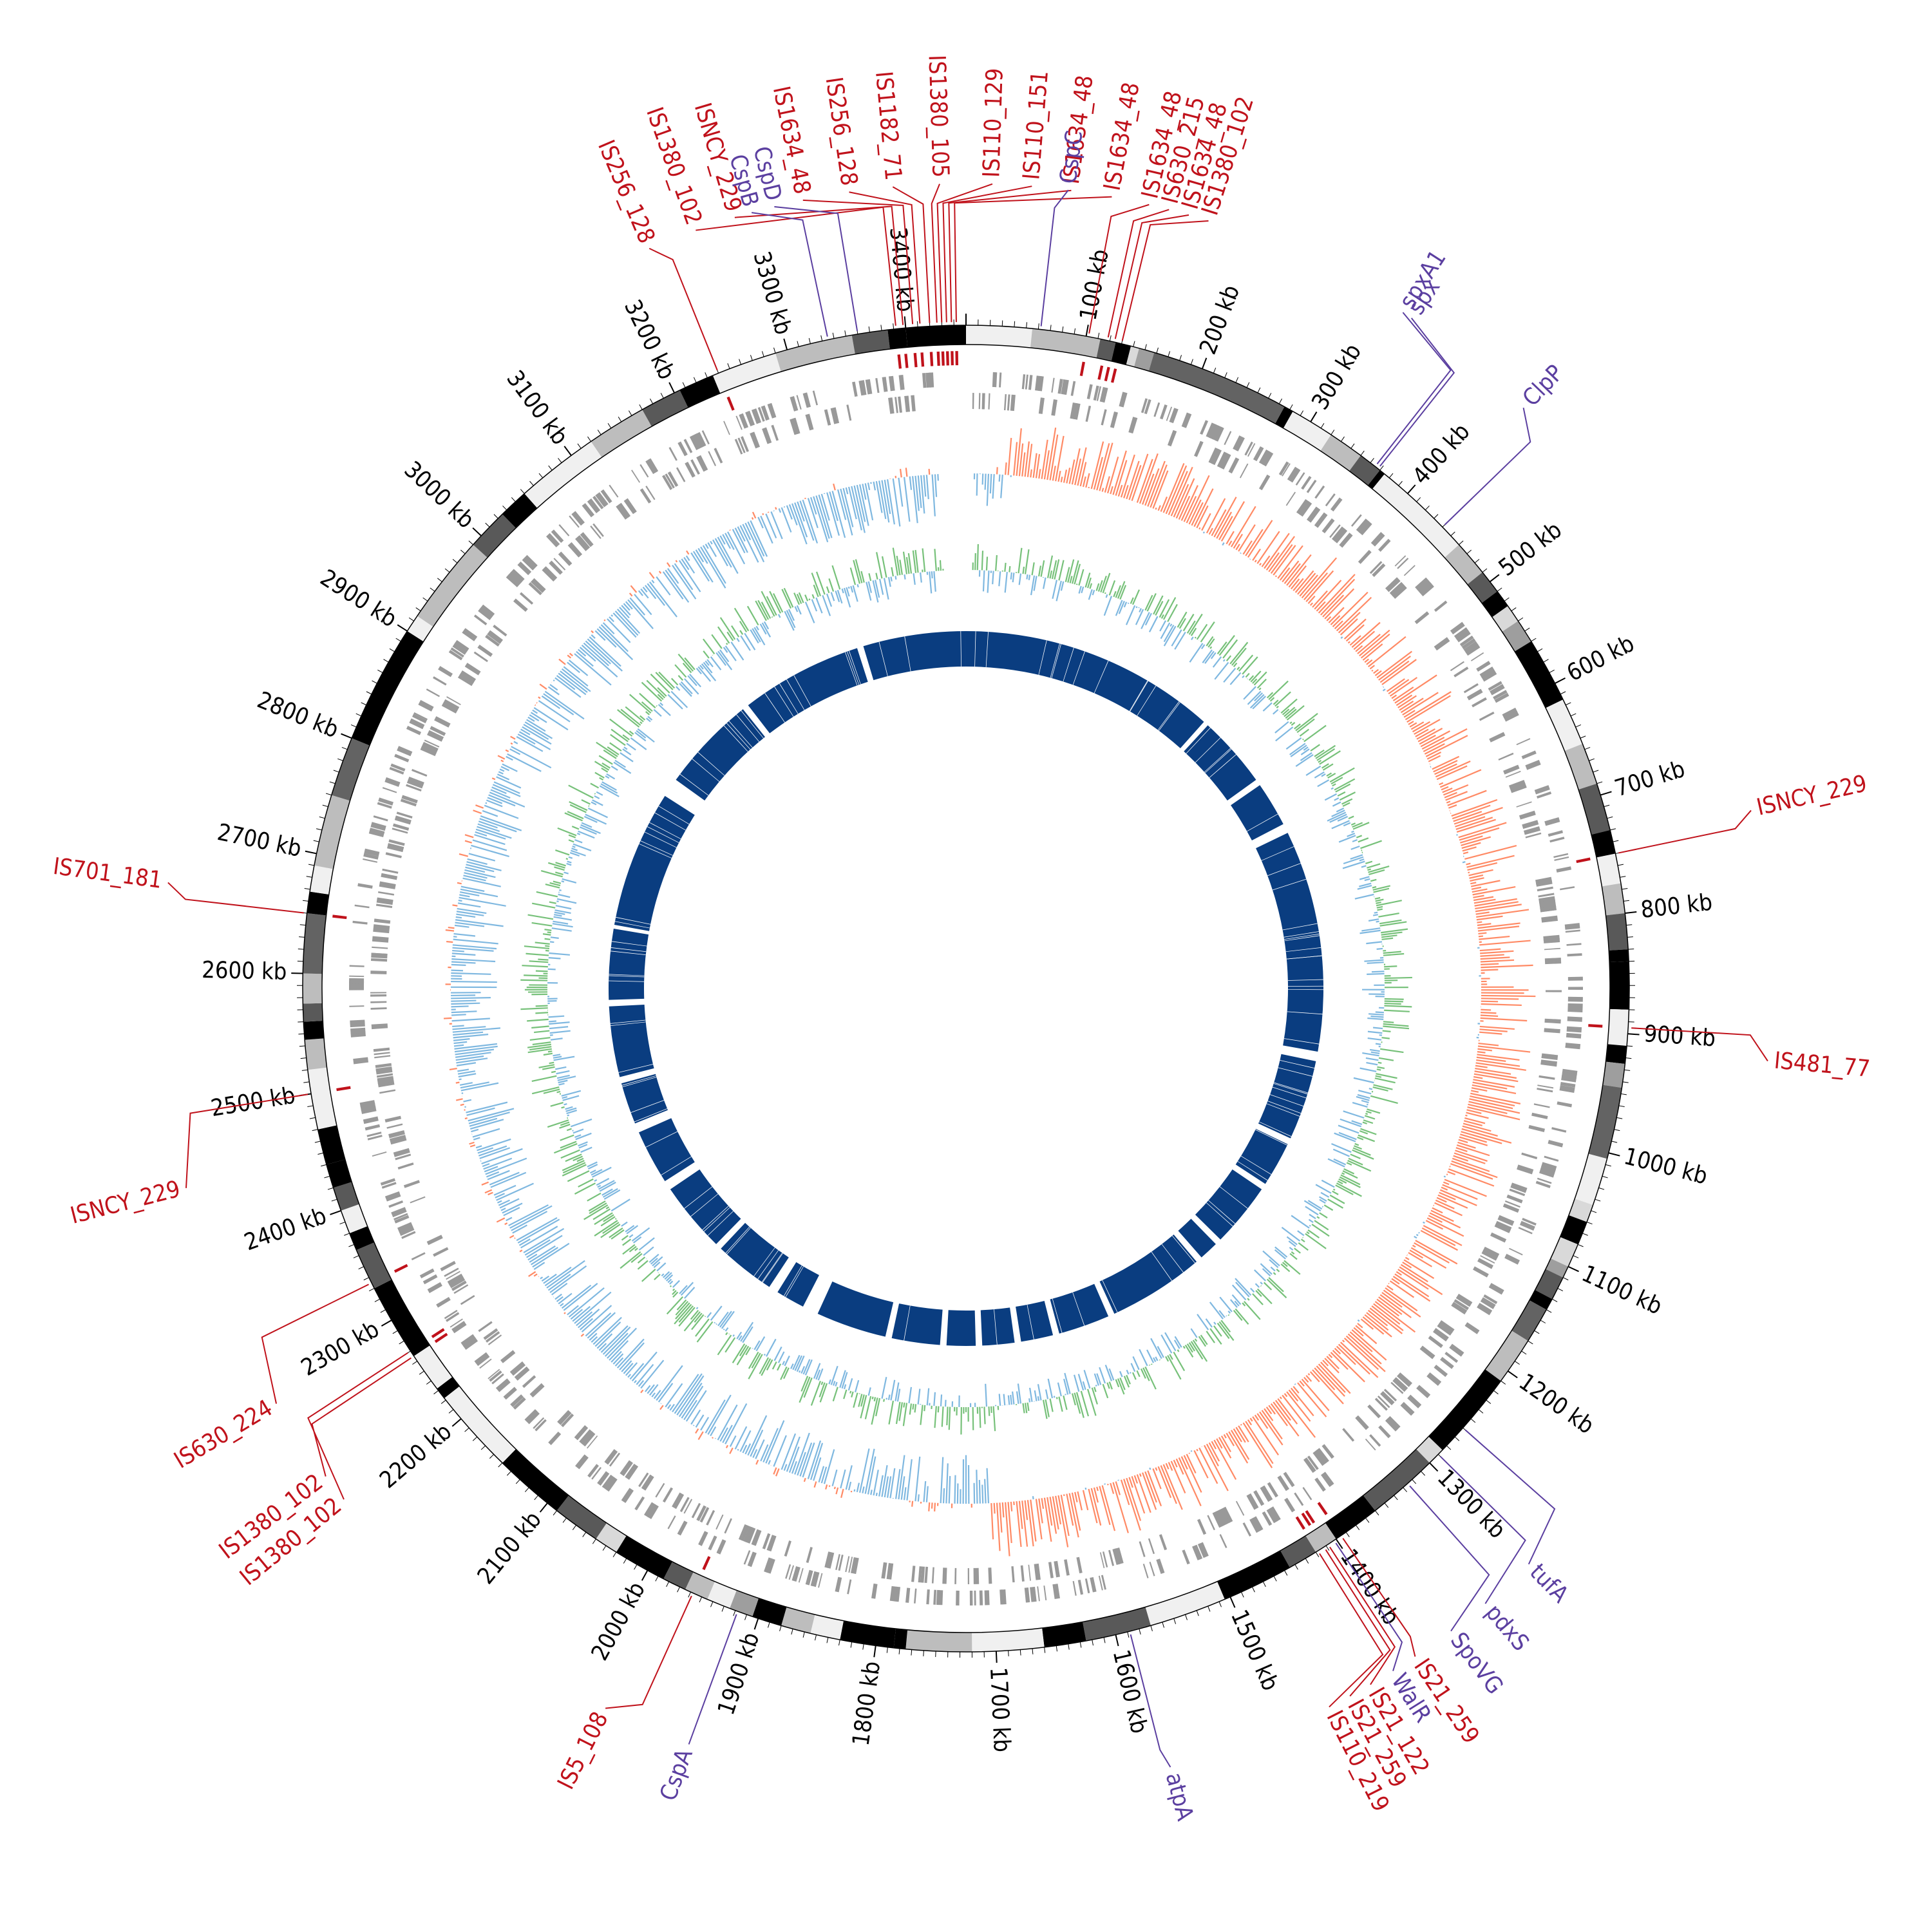 The image size is (1932, 1932). I want to click on tick-label: 2500 kb, so click(254, 1102).